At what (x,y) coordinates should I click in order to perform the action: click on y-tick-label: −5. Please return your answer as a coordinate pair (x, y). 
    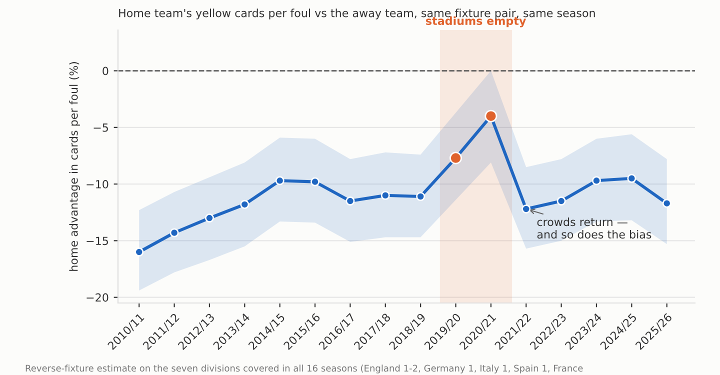
    Looking at the image, I should click on (101, 128).